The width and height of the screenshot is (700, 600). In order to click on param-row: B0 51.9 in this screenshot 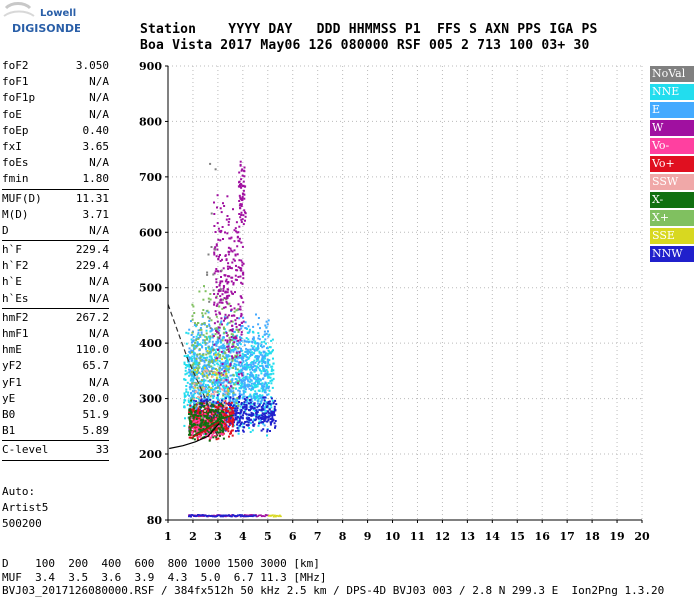, I will do `click(55, 415)`.